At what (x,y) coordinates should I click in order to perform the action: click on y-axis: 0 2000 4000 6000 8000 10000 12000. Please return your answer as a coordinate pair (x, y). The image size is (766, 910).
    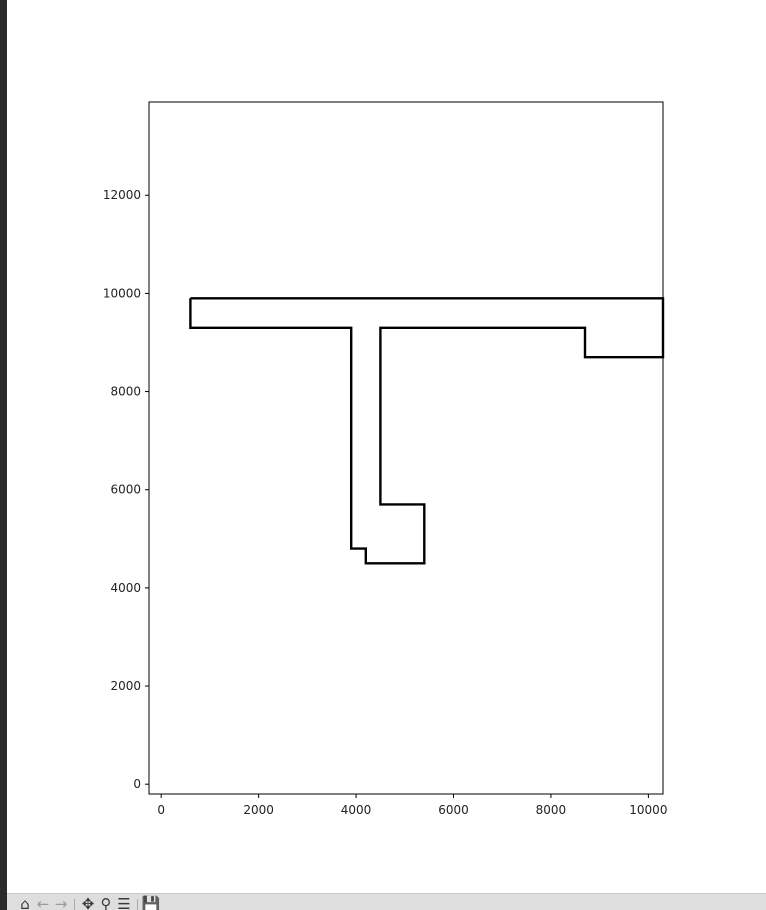
    Looking at the image, I should click on (126, 489).